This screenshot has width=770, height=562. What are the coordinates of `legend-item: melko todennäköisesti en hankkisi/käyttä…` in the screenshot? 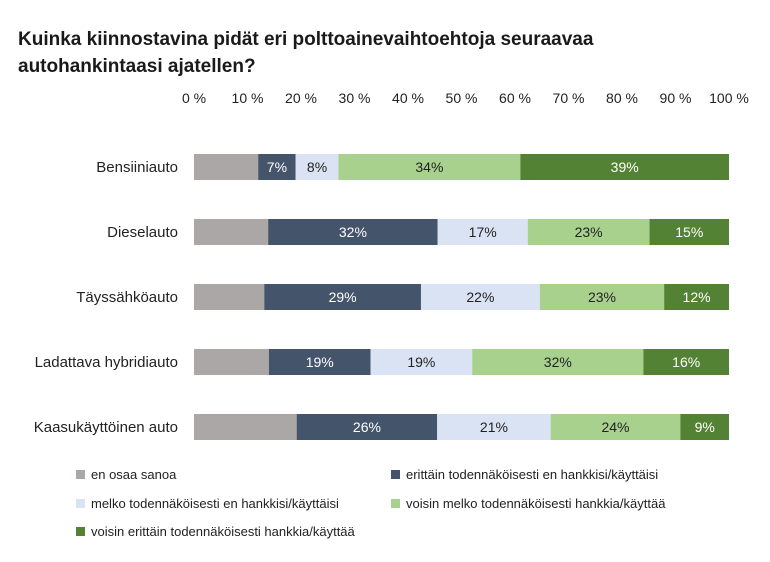 It's located at (207, 503).